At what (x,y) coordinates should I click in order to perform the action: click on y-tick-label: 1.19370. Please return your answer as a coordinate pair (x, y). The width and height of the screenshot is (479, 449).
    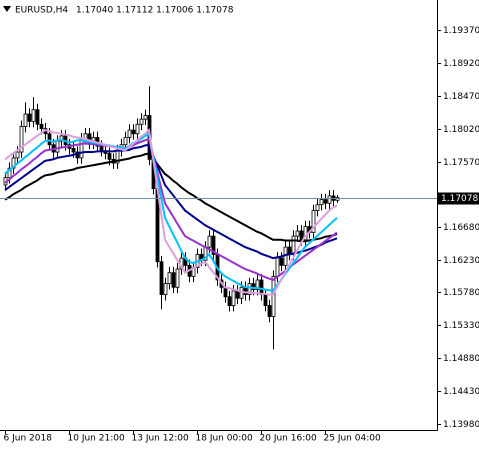
    Looking at the image, I should click on (461, 31).